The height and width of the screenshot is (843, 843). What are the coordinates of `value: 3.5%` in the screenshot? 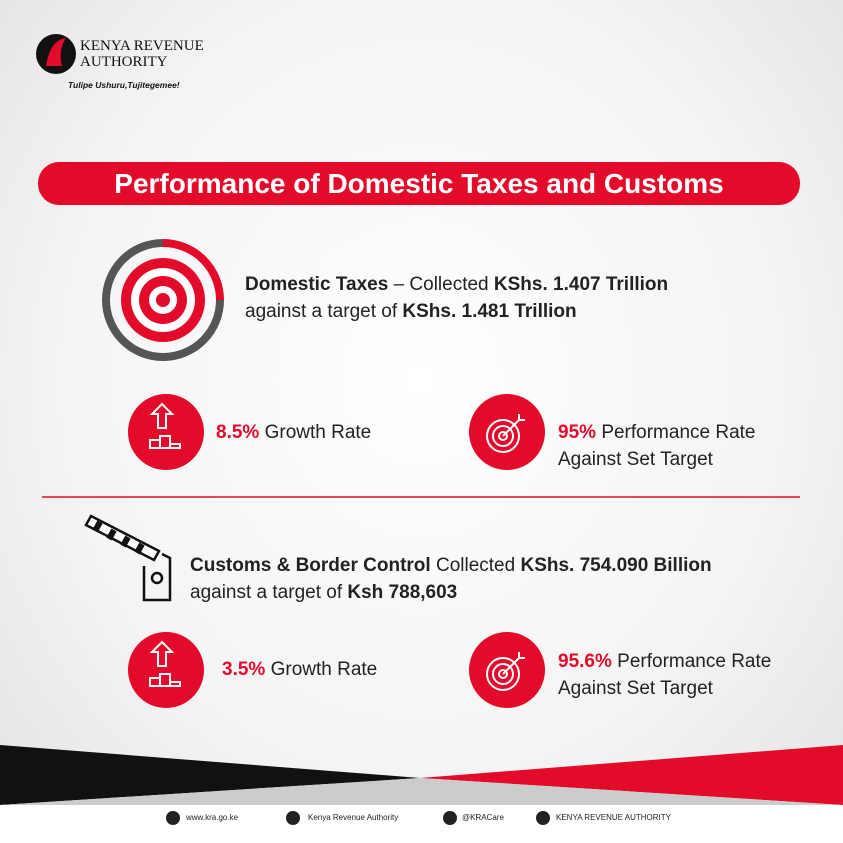 It's located at (244, 669).